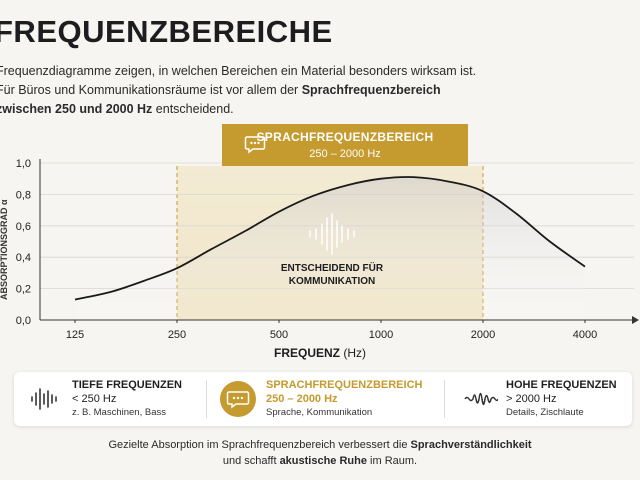 The image size is (640, 480). Describe the element at coordinates (635, 320) in the screenshot. I see `x-axis-arrow` at that location.